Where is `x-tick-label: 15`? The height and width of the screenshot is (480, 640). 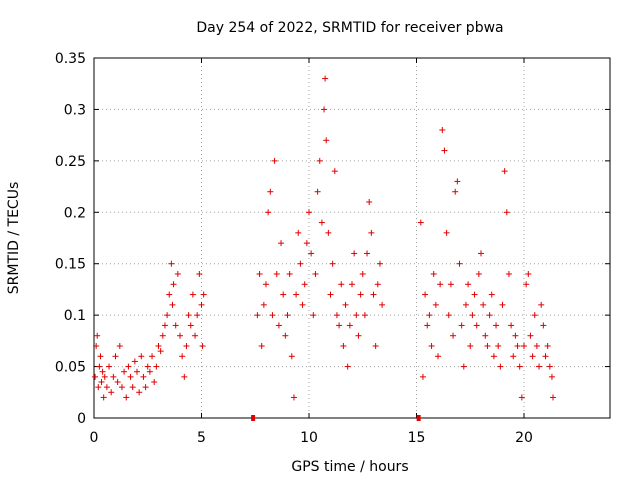
x-tick-label: 15 is located at coordinates (417, 438).